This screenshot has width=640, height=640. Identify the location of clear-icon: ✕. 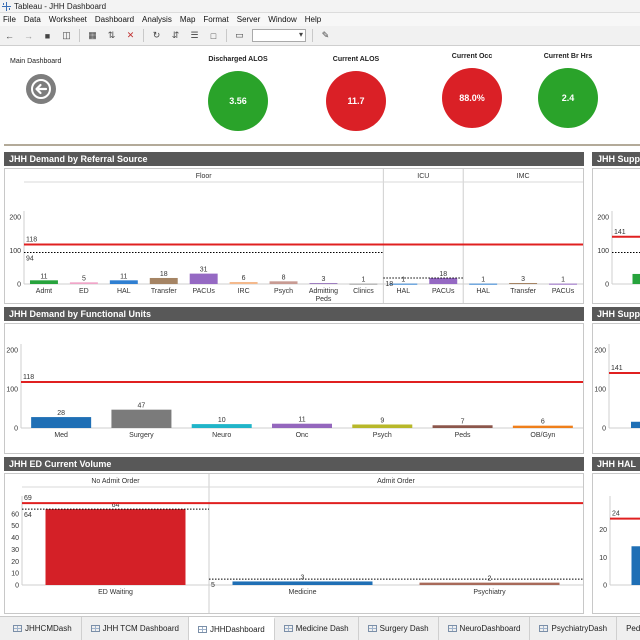
(130, 35).